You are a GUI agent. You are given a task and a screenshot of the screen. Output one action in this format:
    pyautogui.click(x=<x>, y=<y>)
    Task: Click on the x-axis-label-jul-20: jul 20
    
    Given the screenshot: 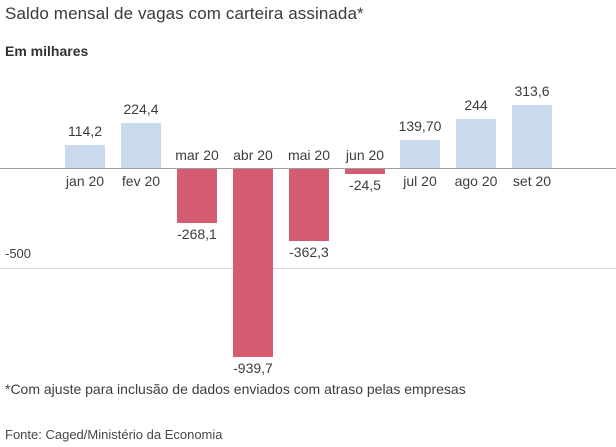 What is the action you would take?
    pyautogui.click(x=420, y=181)
    